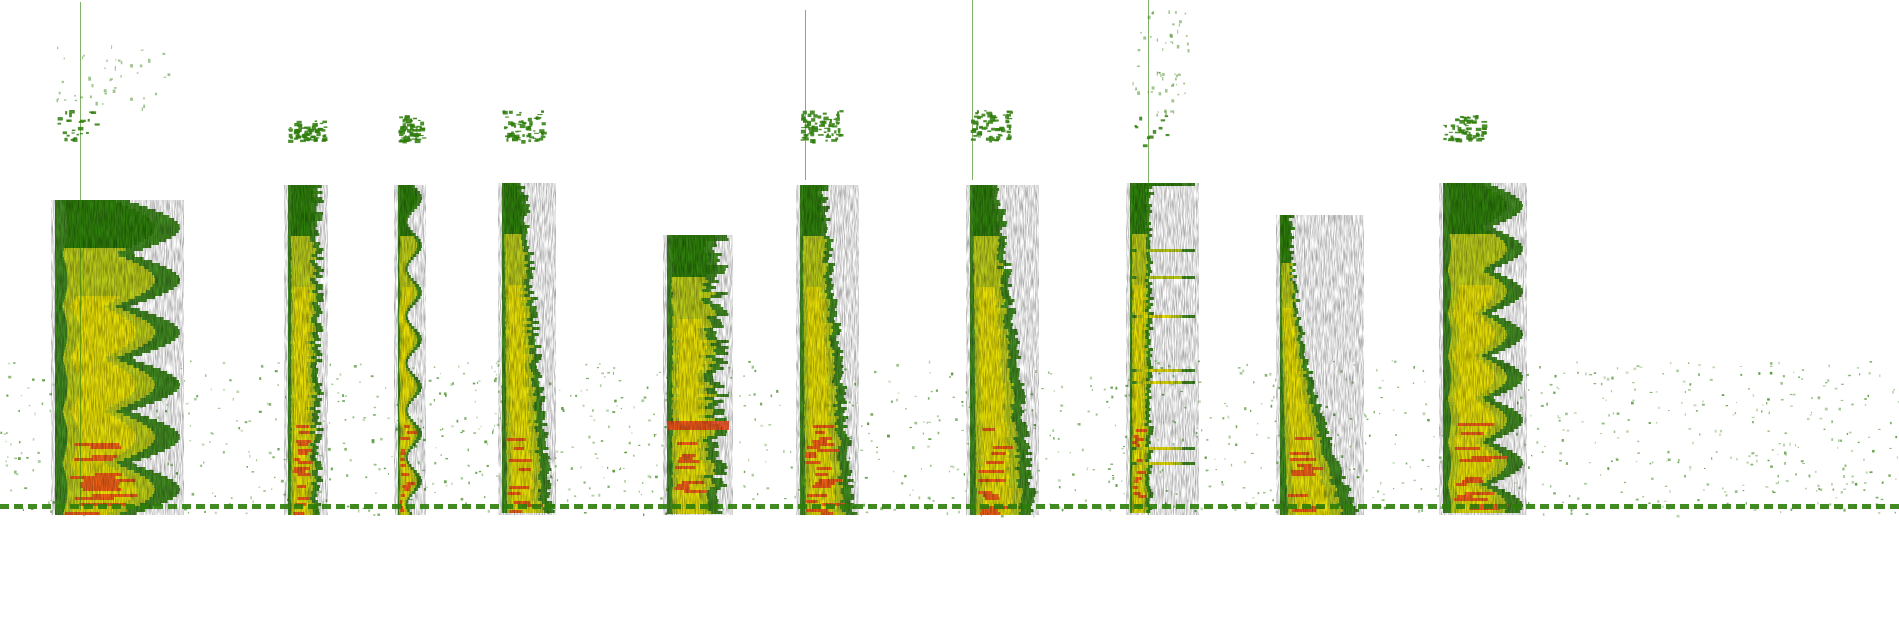 Image resolution: width=1899 pixels, height=625 pixels. What do you see at coordinates (306, 350) in the screenshot?
I see `texture` at bounding box center [306, 350].